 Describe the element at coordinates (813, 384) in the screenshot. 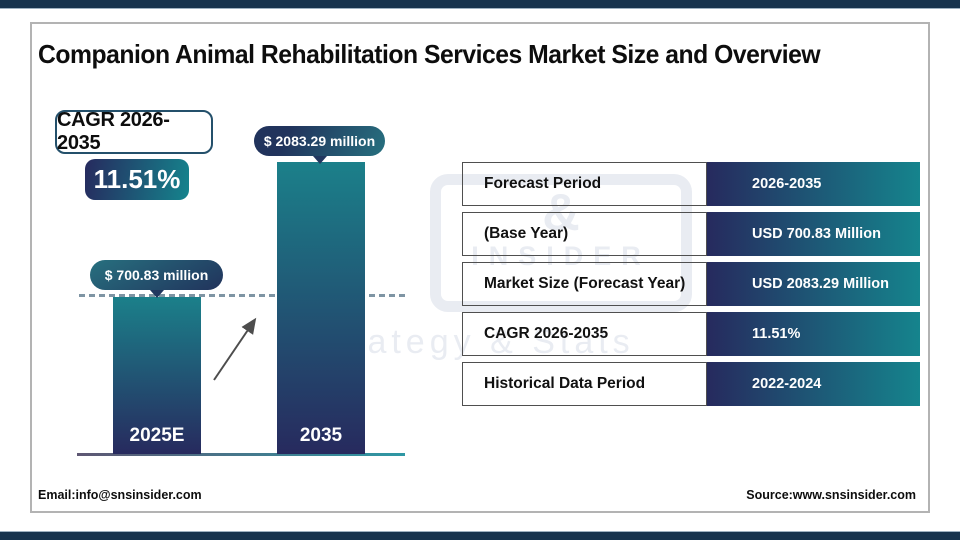

I see `table-row-value: 2022-2024` at that location.